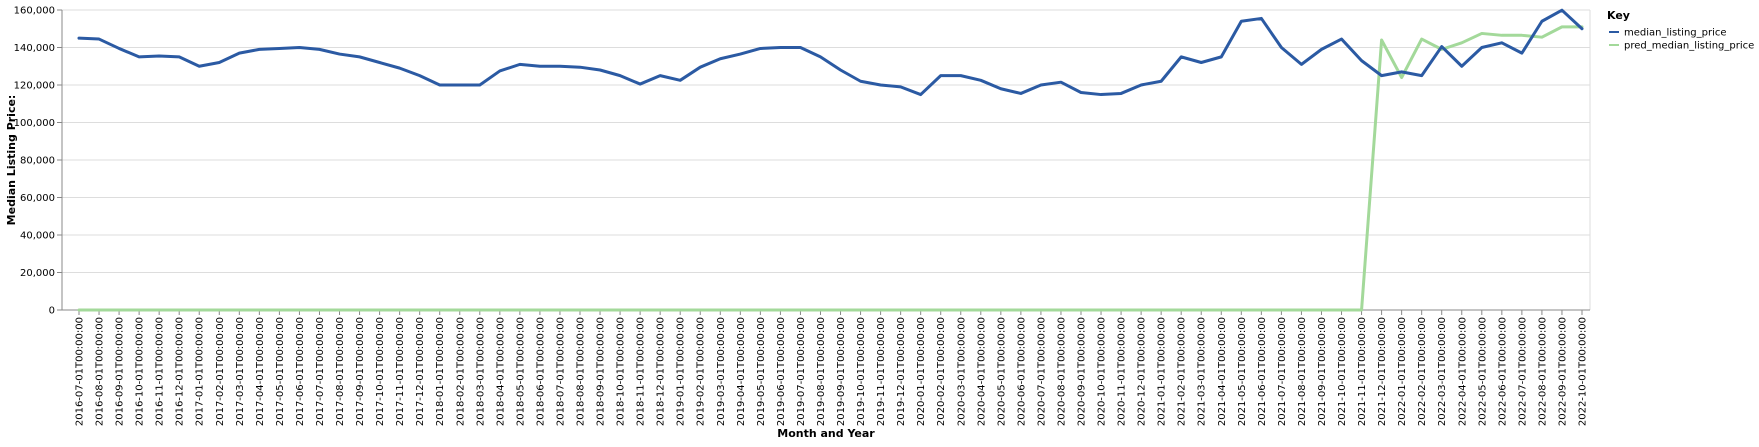 This screenshot has width=1759, height=447. What do you see at coordinates (1482, 371) in the screenshot?
I see `x-tick-label: 2022-05-01T00:00:00` at bounding box center [1482, 371].